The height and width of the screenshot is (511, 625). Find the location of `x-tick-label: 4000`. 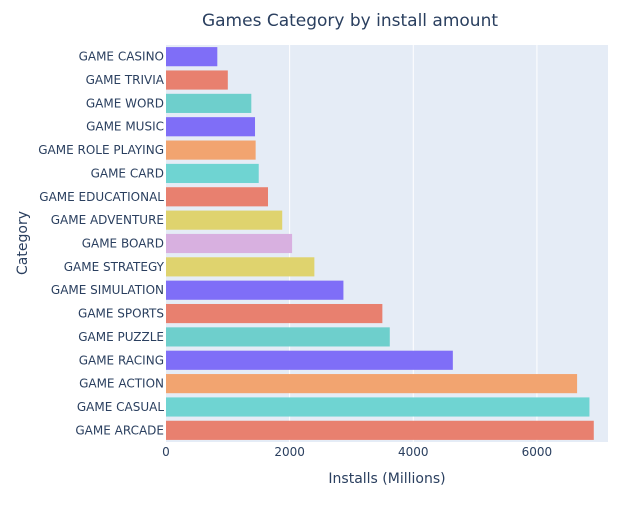

x-tick-label: 4000 is located at coordinates (413, 452).